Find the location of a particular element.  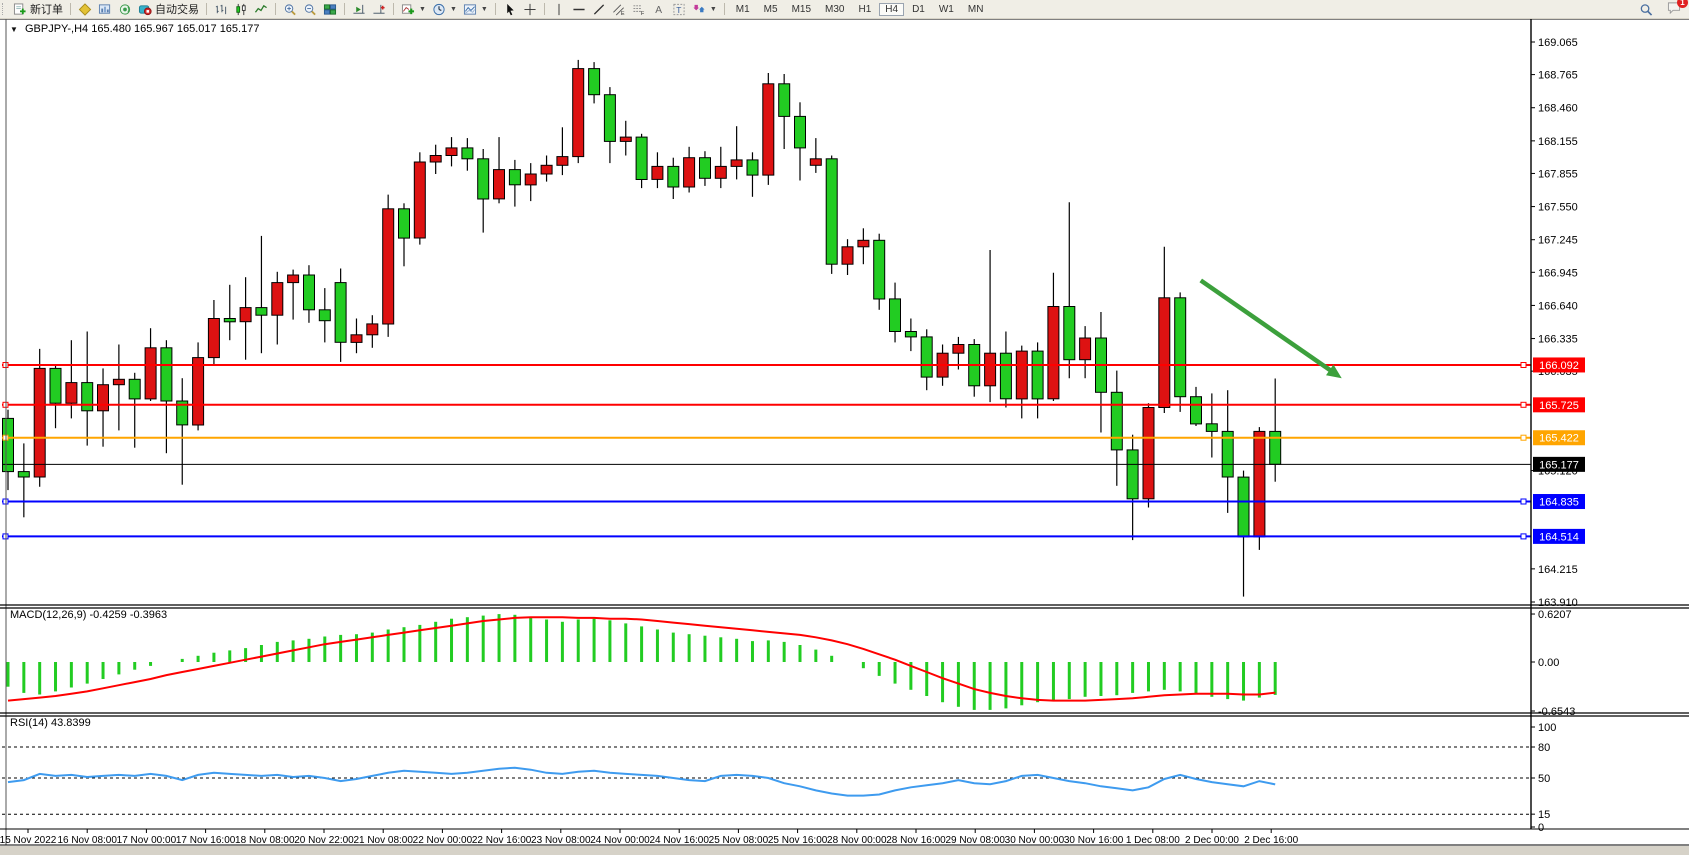

editor-button is located at coordinates (85, 9).